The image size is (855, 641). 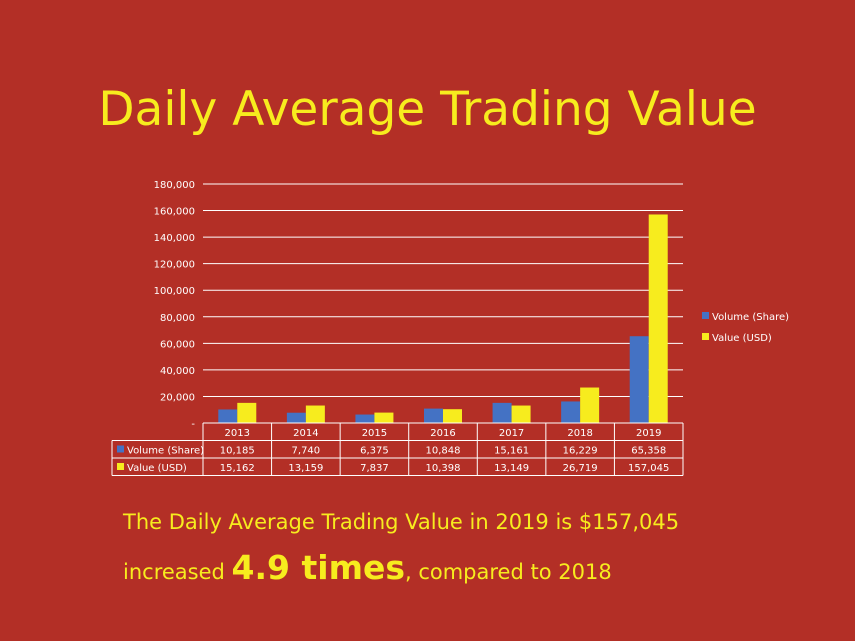 I want to click on bar-volume-2015, so click(x=365, y=418).